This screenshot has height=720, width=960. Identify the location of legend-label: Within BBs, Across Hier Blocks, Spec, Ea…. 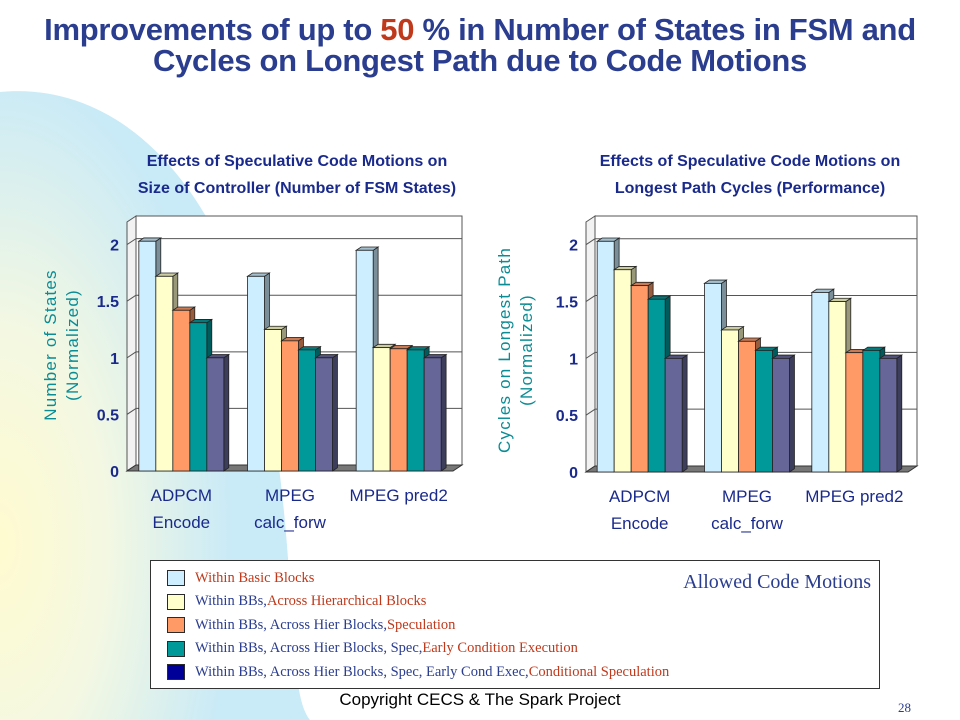
(362, 671).